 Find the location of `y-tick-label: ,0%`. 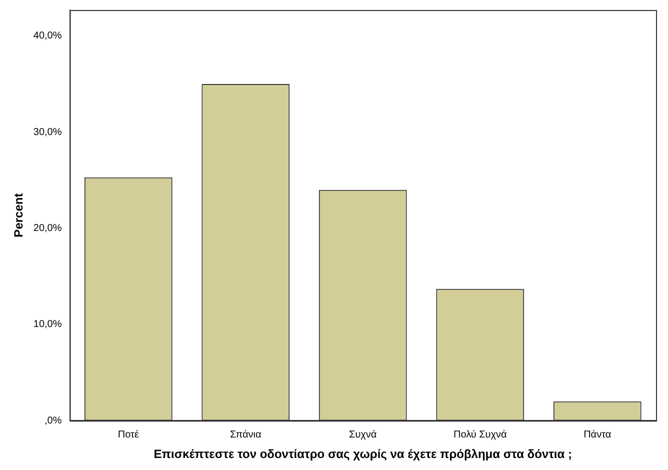

y-tick-label: ,0% is located at coordinates (53, 420).